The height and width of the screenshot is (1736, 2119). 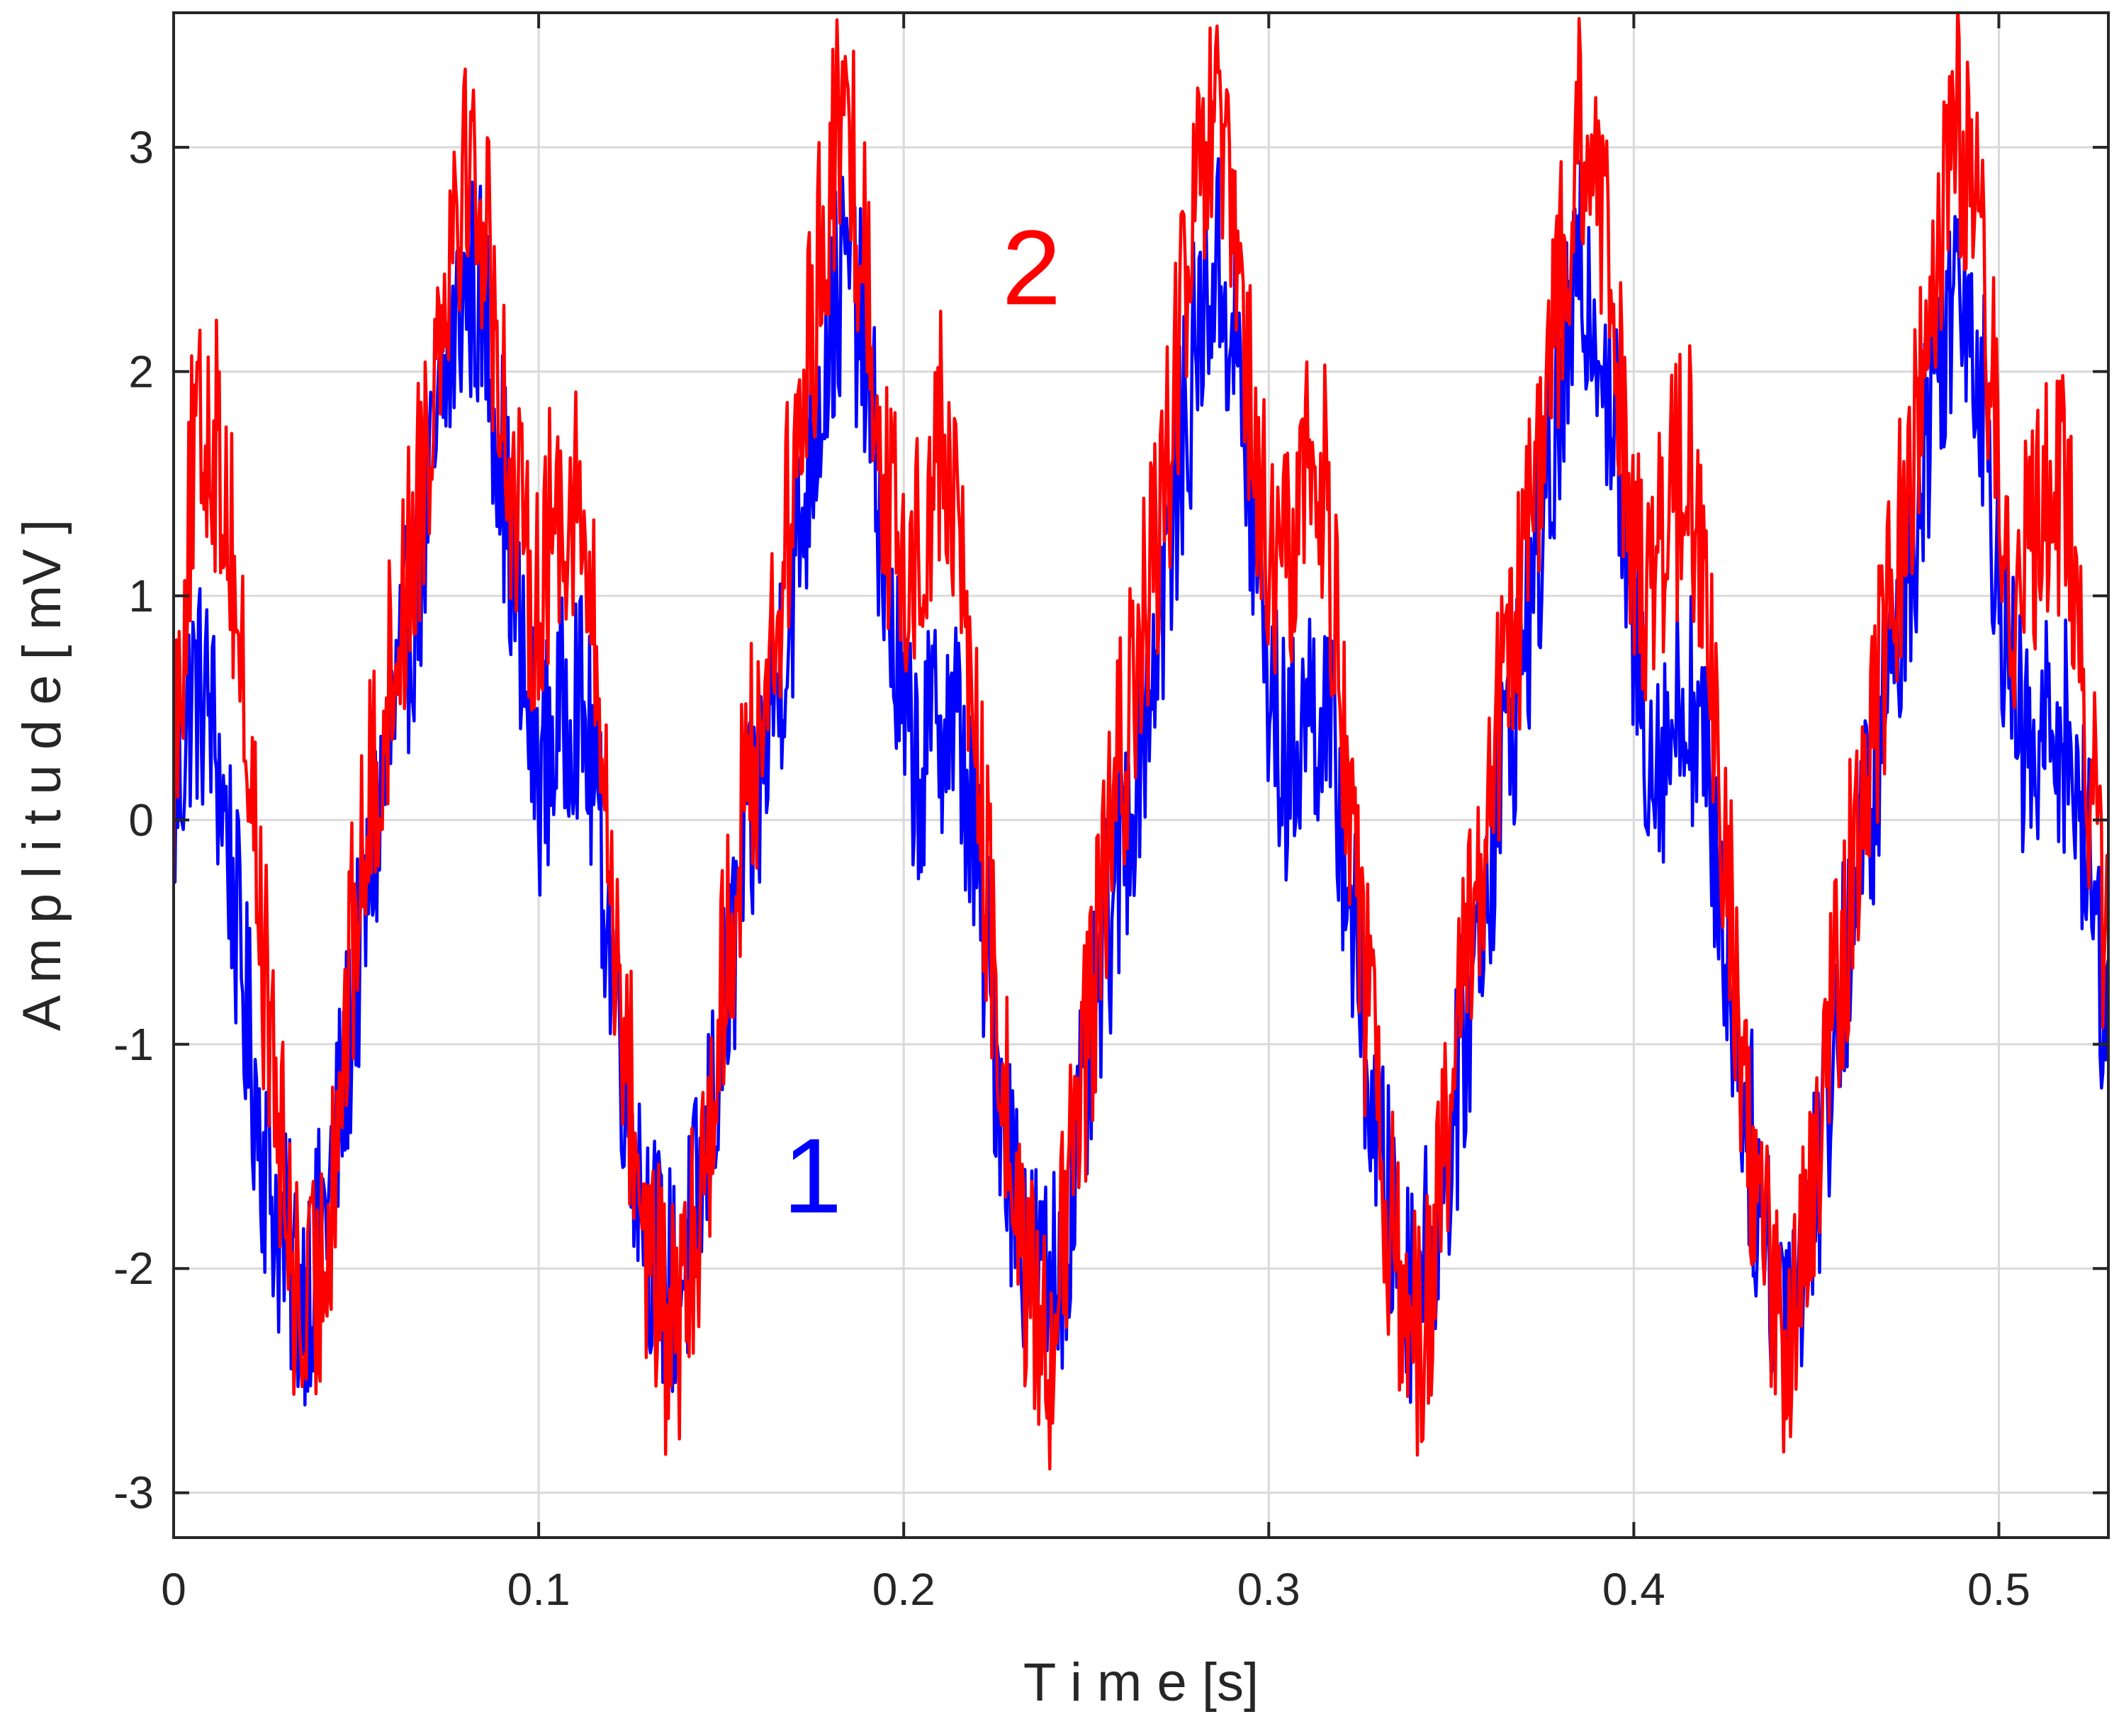 What do you see at coordinates (538, 1589) in the screenshot?
I see `x-tick-label: 0.1` at bounding box center [538, 1589].